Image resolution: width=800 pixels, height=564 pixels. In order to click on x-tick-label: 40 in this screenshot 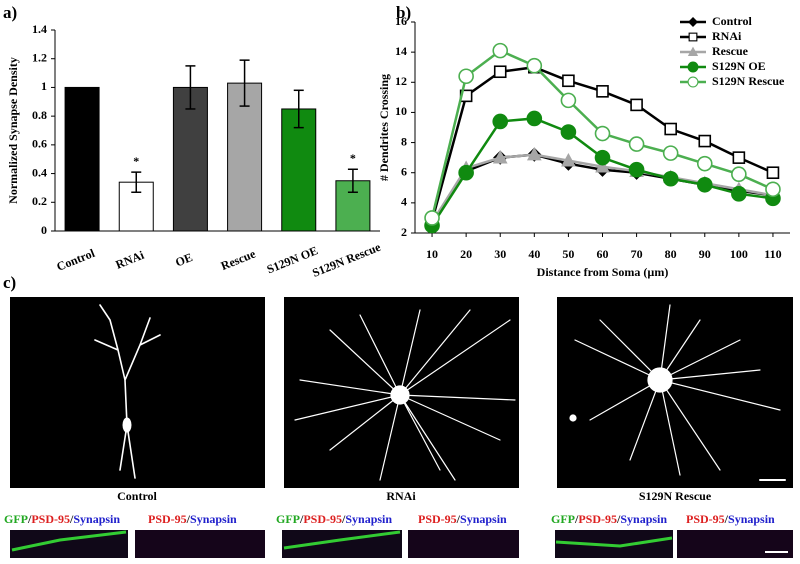, I will do `click(534, 254)`.